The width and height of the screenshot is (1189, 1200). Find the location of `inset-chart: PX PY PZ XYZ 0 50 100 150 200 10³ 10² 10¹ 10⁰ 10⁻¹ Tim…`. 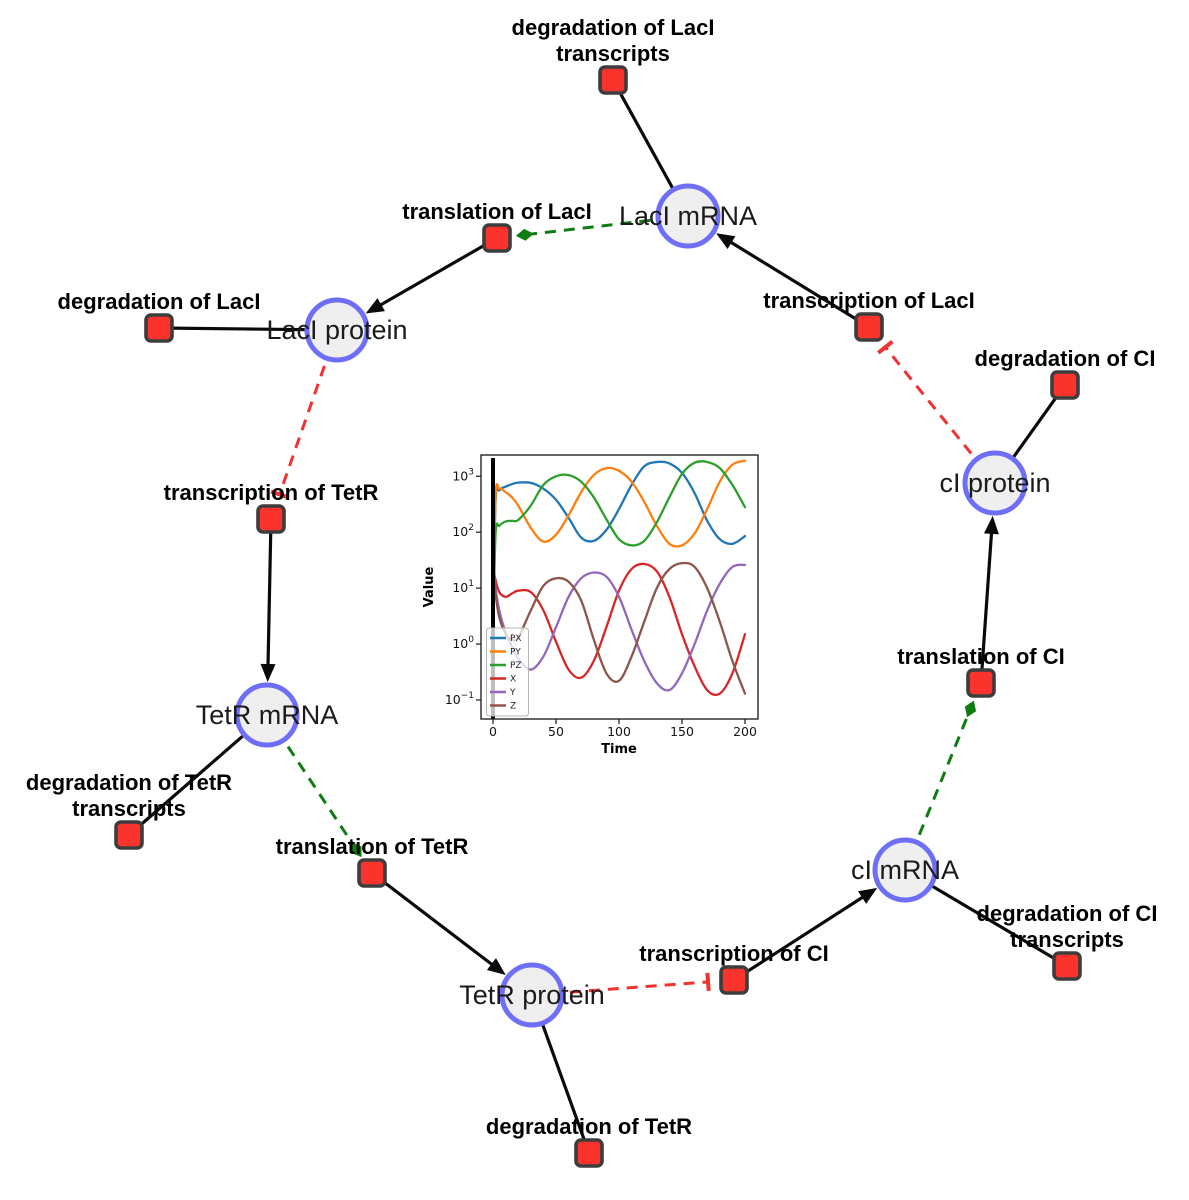

inset-chart: PX PY PZ XYZ 0 50 100 150 200 10³ 10² 10¹ 10⁰ 10⁻¹ Tim… is located at coordinates (592, 602).